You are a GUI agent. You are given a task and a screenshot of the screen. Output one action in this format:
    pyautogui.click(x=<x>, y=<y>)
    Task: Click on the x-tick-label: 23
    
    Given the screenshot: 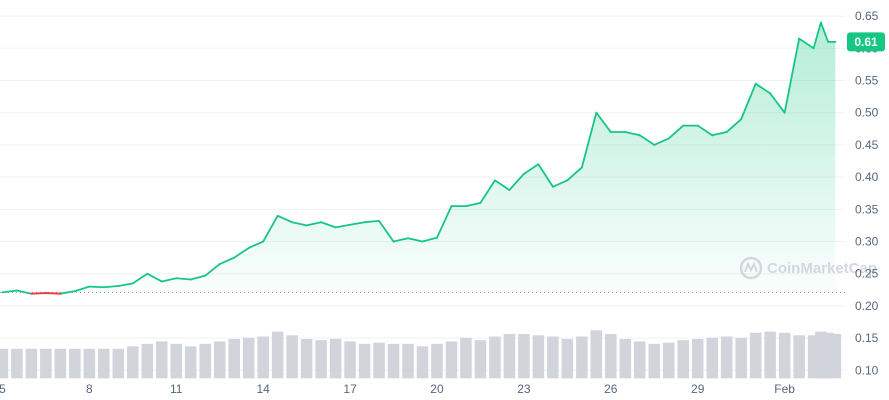 What is the action you would take?
    pyautogui.click(x=524, y=389)
    